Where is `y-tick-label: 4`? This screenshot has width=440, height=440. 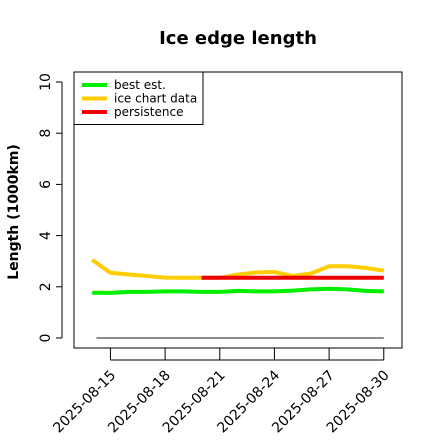
y-tick-label: 4 is located at coordinates (46, 235).